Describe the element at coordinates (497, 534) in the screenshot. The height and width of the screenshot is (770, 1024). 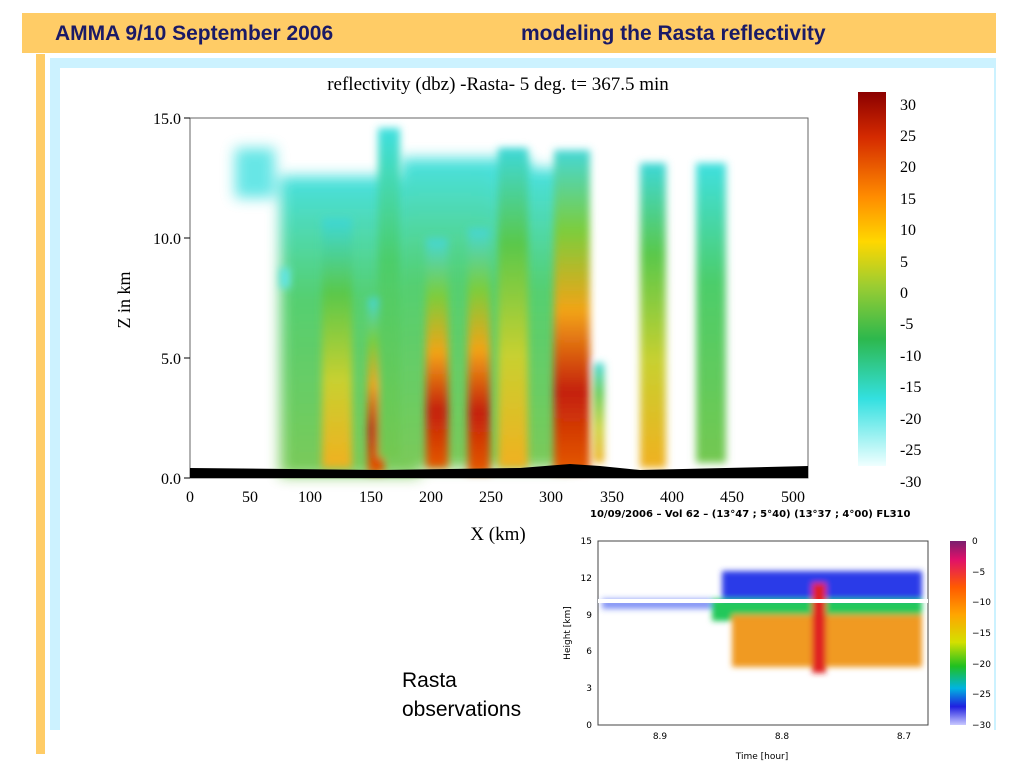
I see `model-x-axis-label: X (km)` at that location.